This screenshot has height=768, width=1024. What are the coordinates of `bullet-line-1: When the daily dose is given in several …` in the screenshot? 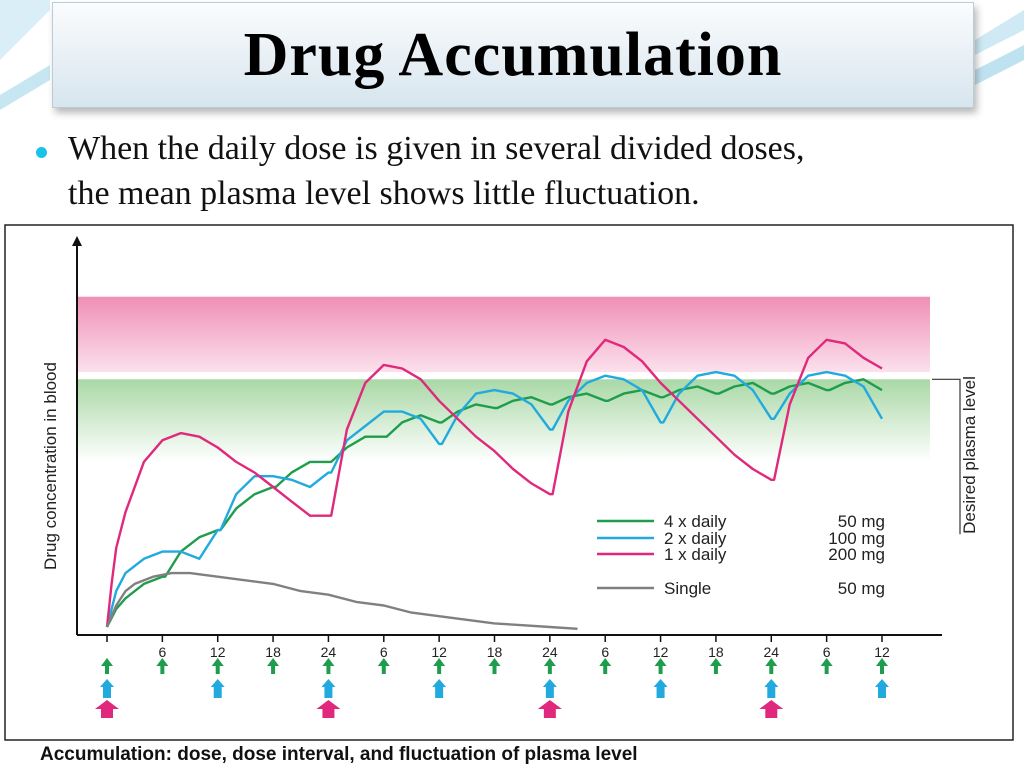 It's located at (436, 148).